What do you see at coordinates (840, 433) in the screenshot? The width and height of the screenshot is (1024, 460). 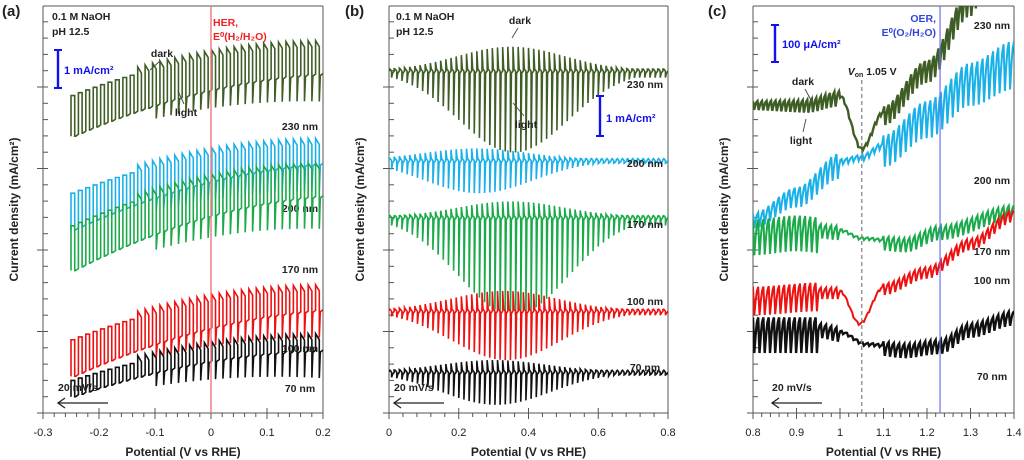 I see `x-tick-label: 1` at bounding box center [840, 433].